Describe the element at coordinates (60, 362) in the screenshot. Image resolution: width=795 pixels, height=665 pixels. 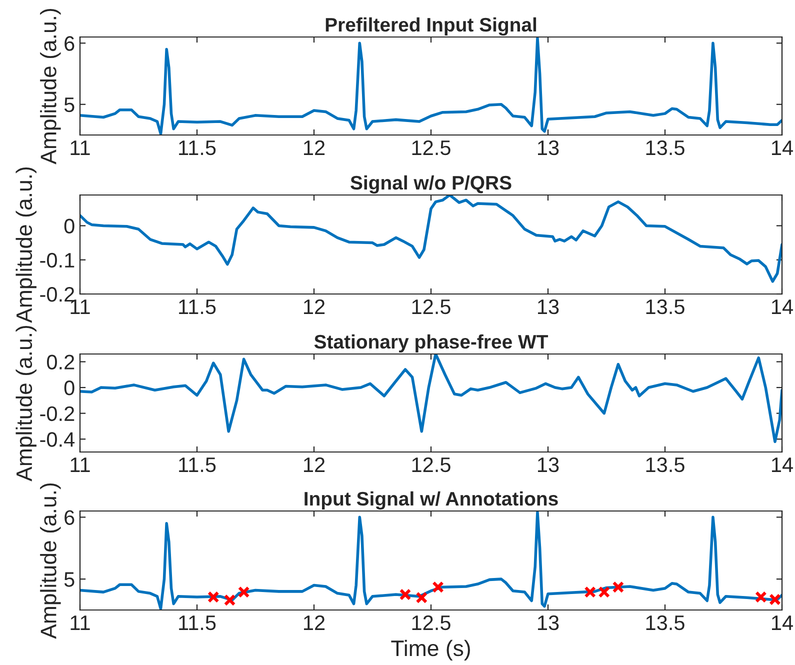
I see `y-tick-label: 0.2` at that location.